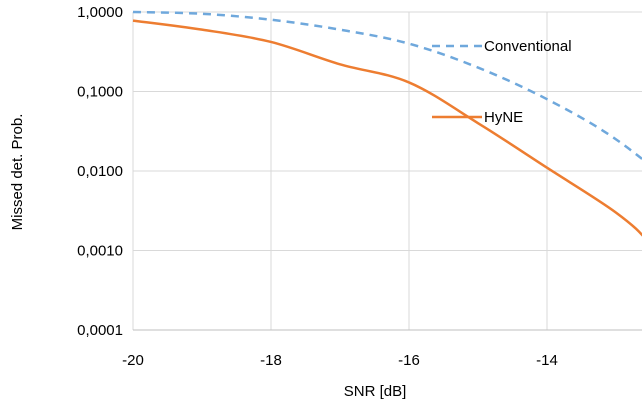 The width and height of the screenshot is (642, 411). What do you see at coordinates (502, 82) in the screenshot?
I see `legend: Conventional HyNE` at bounding box center [502, 82].